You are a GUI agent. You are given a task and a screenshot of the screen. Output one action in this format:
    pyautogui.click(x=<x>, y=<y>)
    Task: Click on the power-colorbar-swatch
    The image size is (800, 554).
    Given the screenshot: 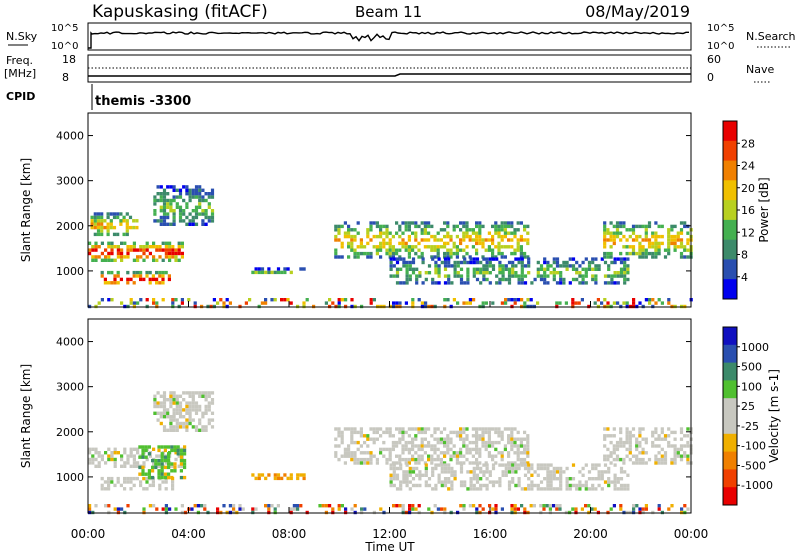 What is the action you would take?
    pyautogui.click(x=730, y=249)
    